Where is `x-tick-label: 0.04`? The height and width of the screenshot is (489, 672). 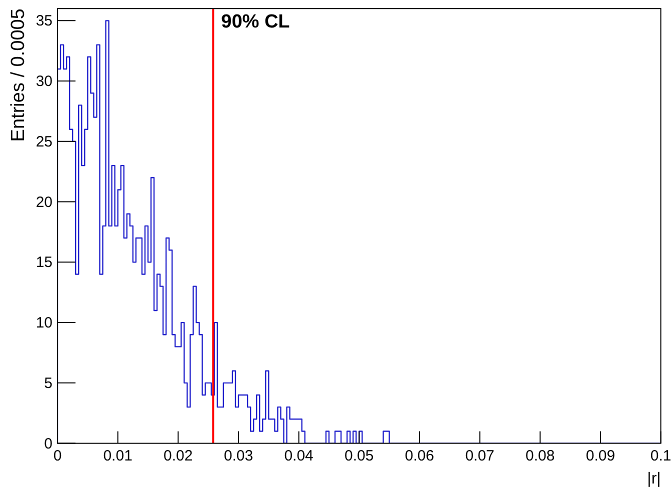
x-tick-label: 0.04 is located at coordinates (299, 455).